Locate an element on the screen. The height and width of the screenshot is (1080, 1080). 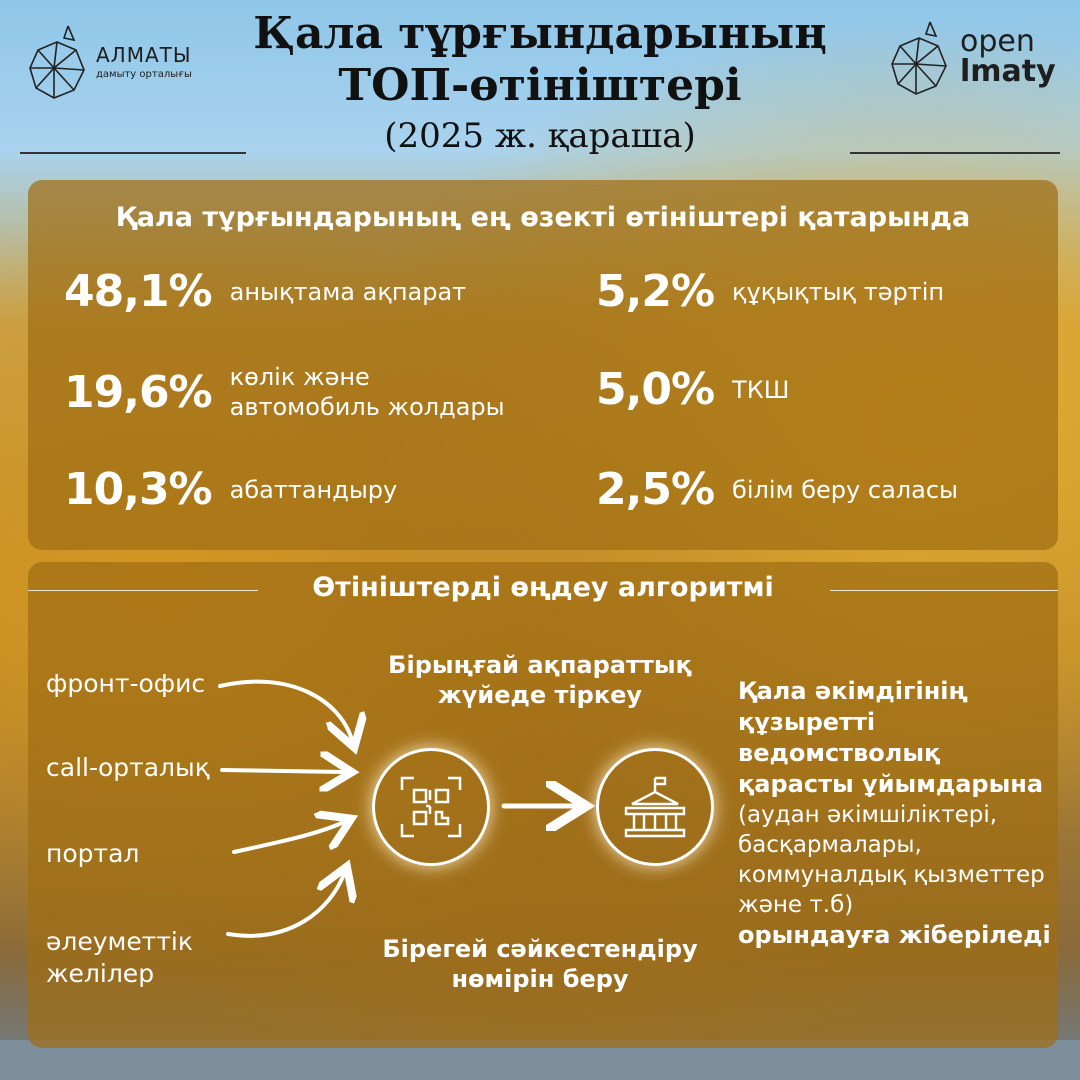
source-portal: портал is located at coordinates (93, 853).